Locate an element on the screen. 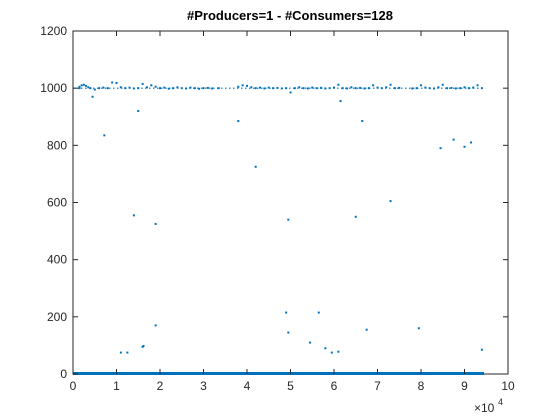 The height and width of the screenshot is (420, 560). x-tick-label: 3 is located at coordinates (203, 386).